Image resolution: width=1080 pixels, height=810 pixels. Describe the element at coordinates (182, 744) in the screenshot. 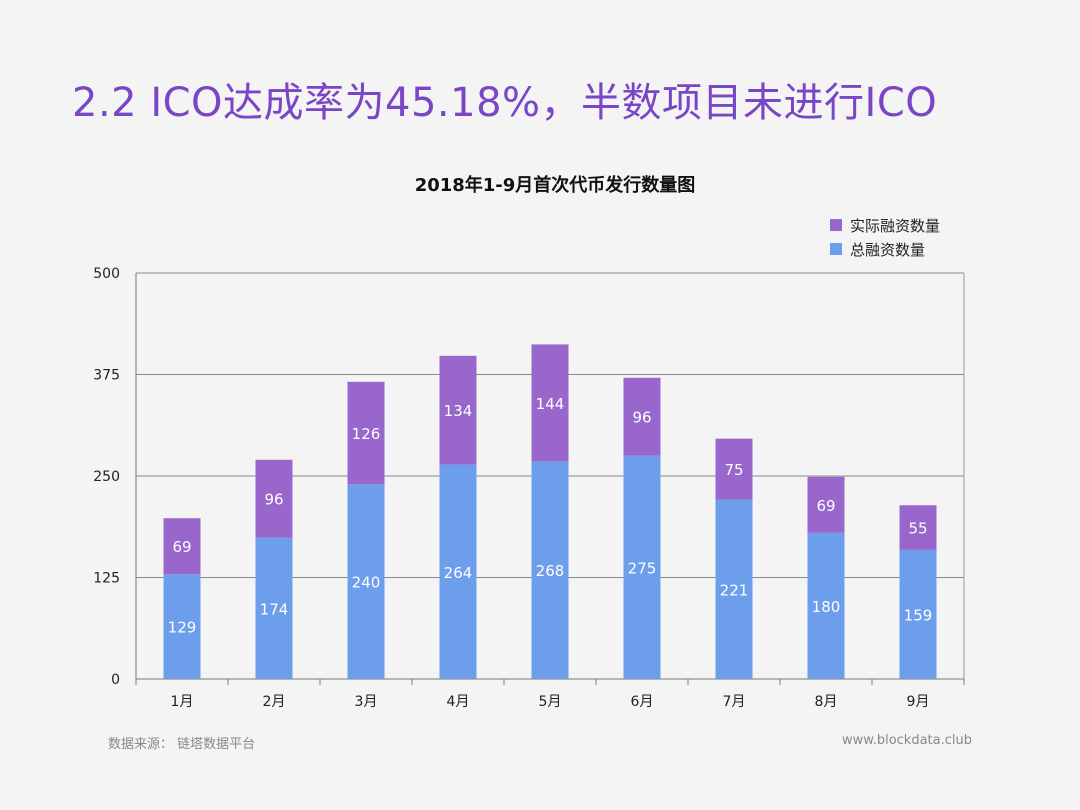

I see `data-source: 数据来源： 链塔数据平台` at that location.